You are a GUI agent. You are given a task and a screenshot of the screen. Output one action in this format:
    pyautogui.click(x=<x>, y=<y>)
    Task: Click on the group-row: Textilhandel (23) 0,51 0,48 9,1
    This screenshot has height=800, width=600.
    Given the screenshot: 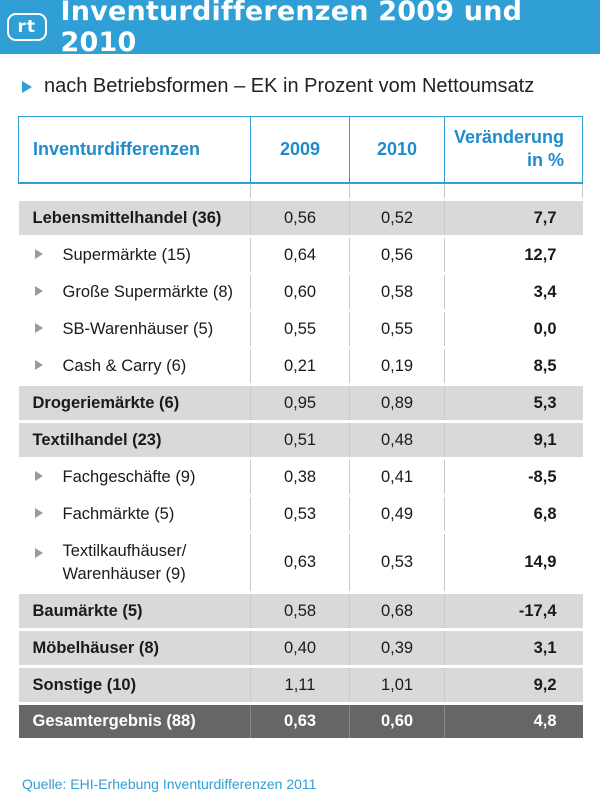 What is the action you would take?
    pyautogui.click(x=300, y=440)
    